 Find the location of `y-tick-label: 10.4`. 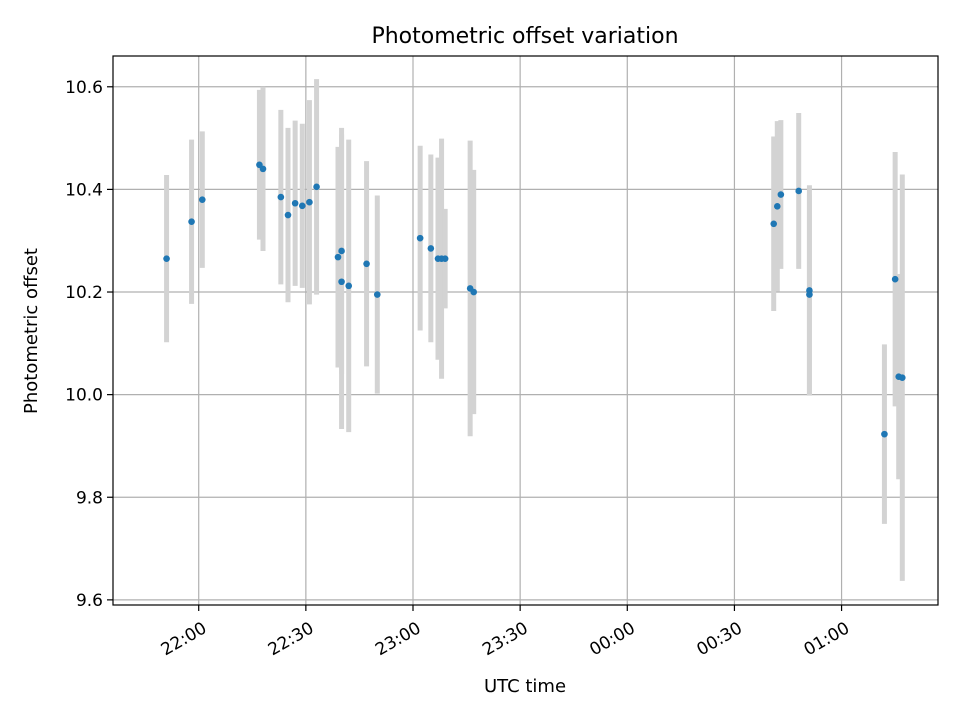

y-tick-label: 10.4 is located at coordinates (84, 190).